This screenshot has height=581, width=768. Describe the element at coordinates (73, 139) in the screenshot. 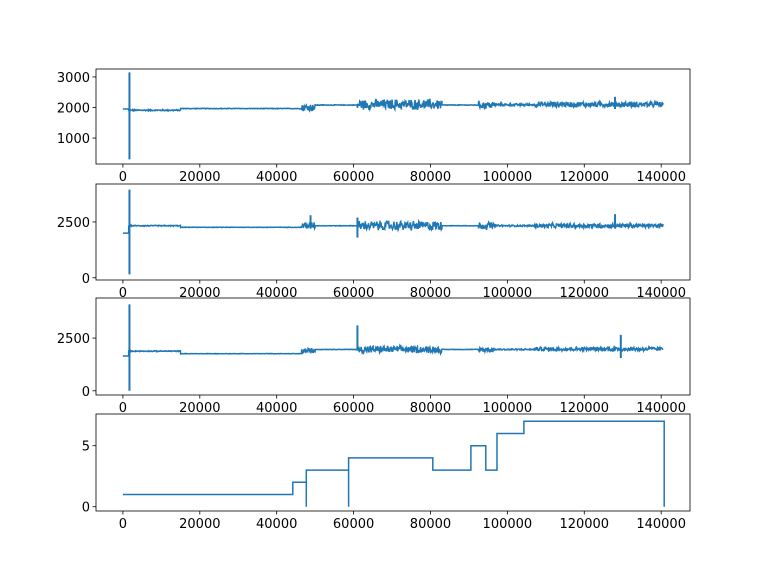

I see `y-tick-label: 1000` at that location.